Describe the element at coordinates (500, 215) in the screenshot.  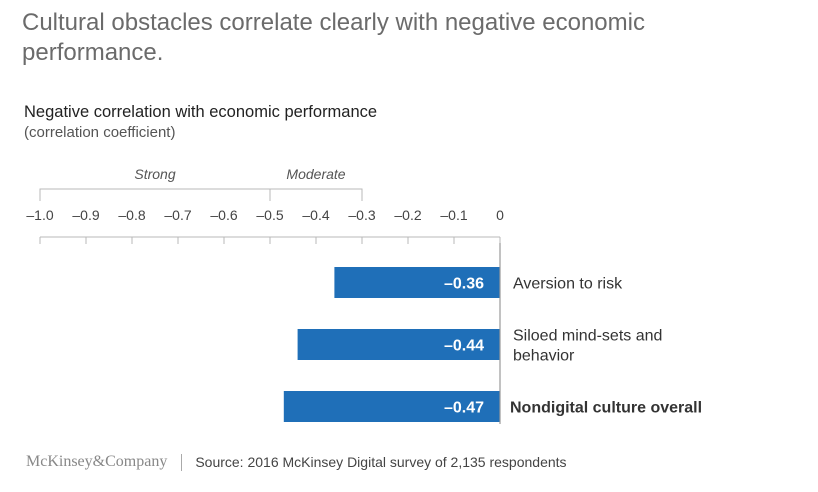
I see `tick-label: 0` at that location.